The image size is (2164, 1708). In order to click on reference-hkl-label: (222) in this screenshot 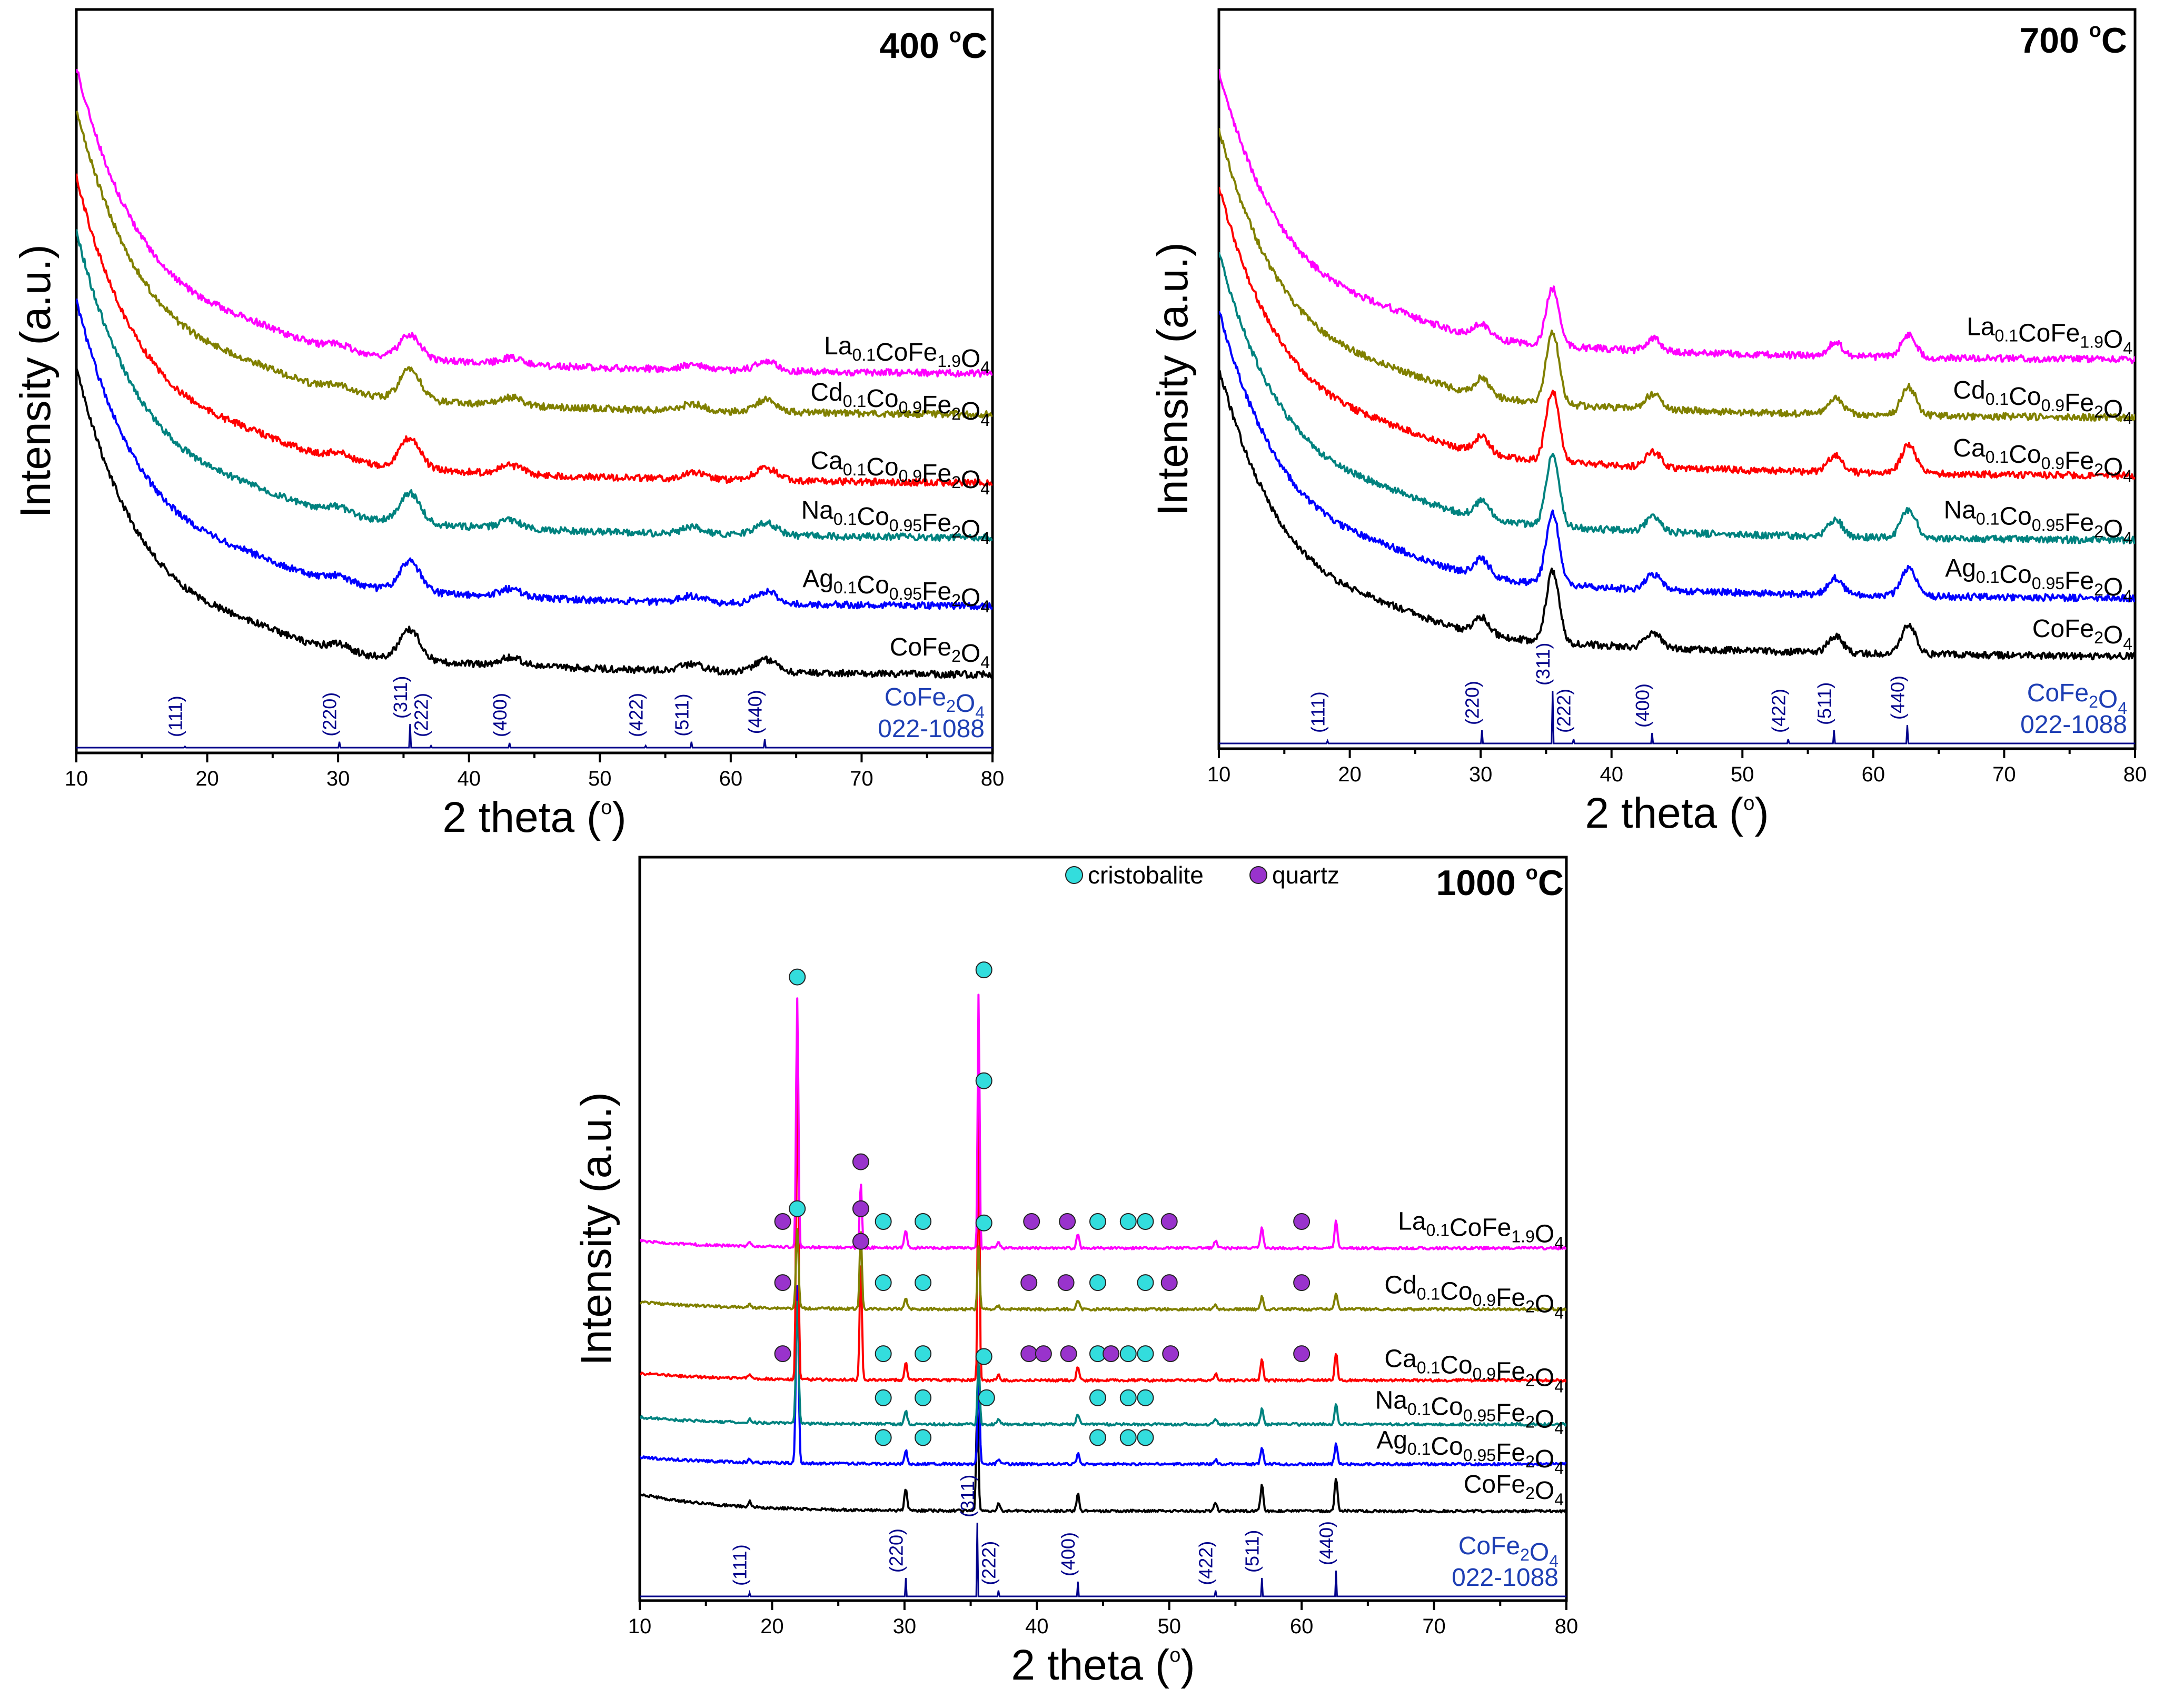, I will do `click(988, 1563)`.